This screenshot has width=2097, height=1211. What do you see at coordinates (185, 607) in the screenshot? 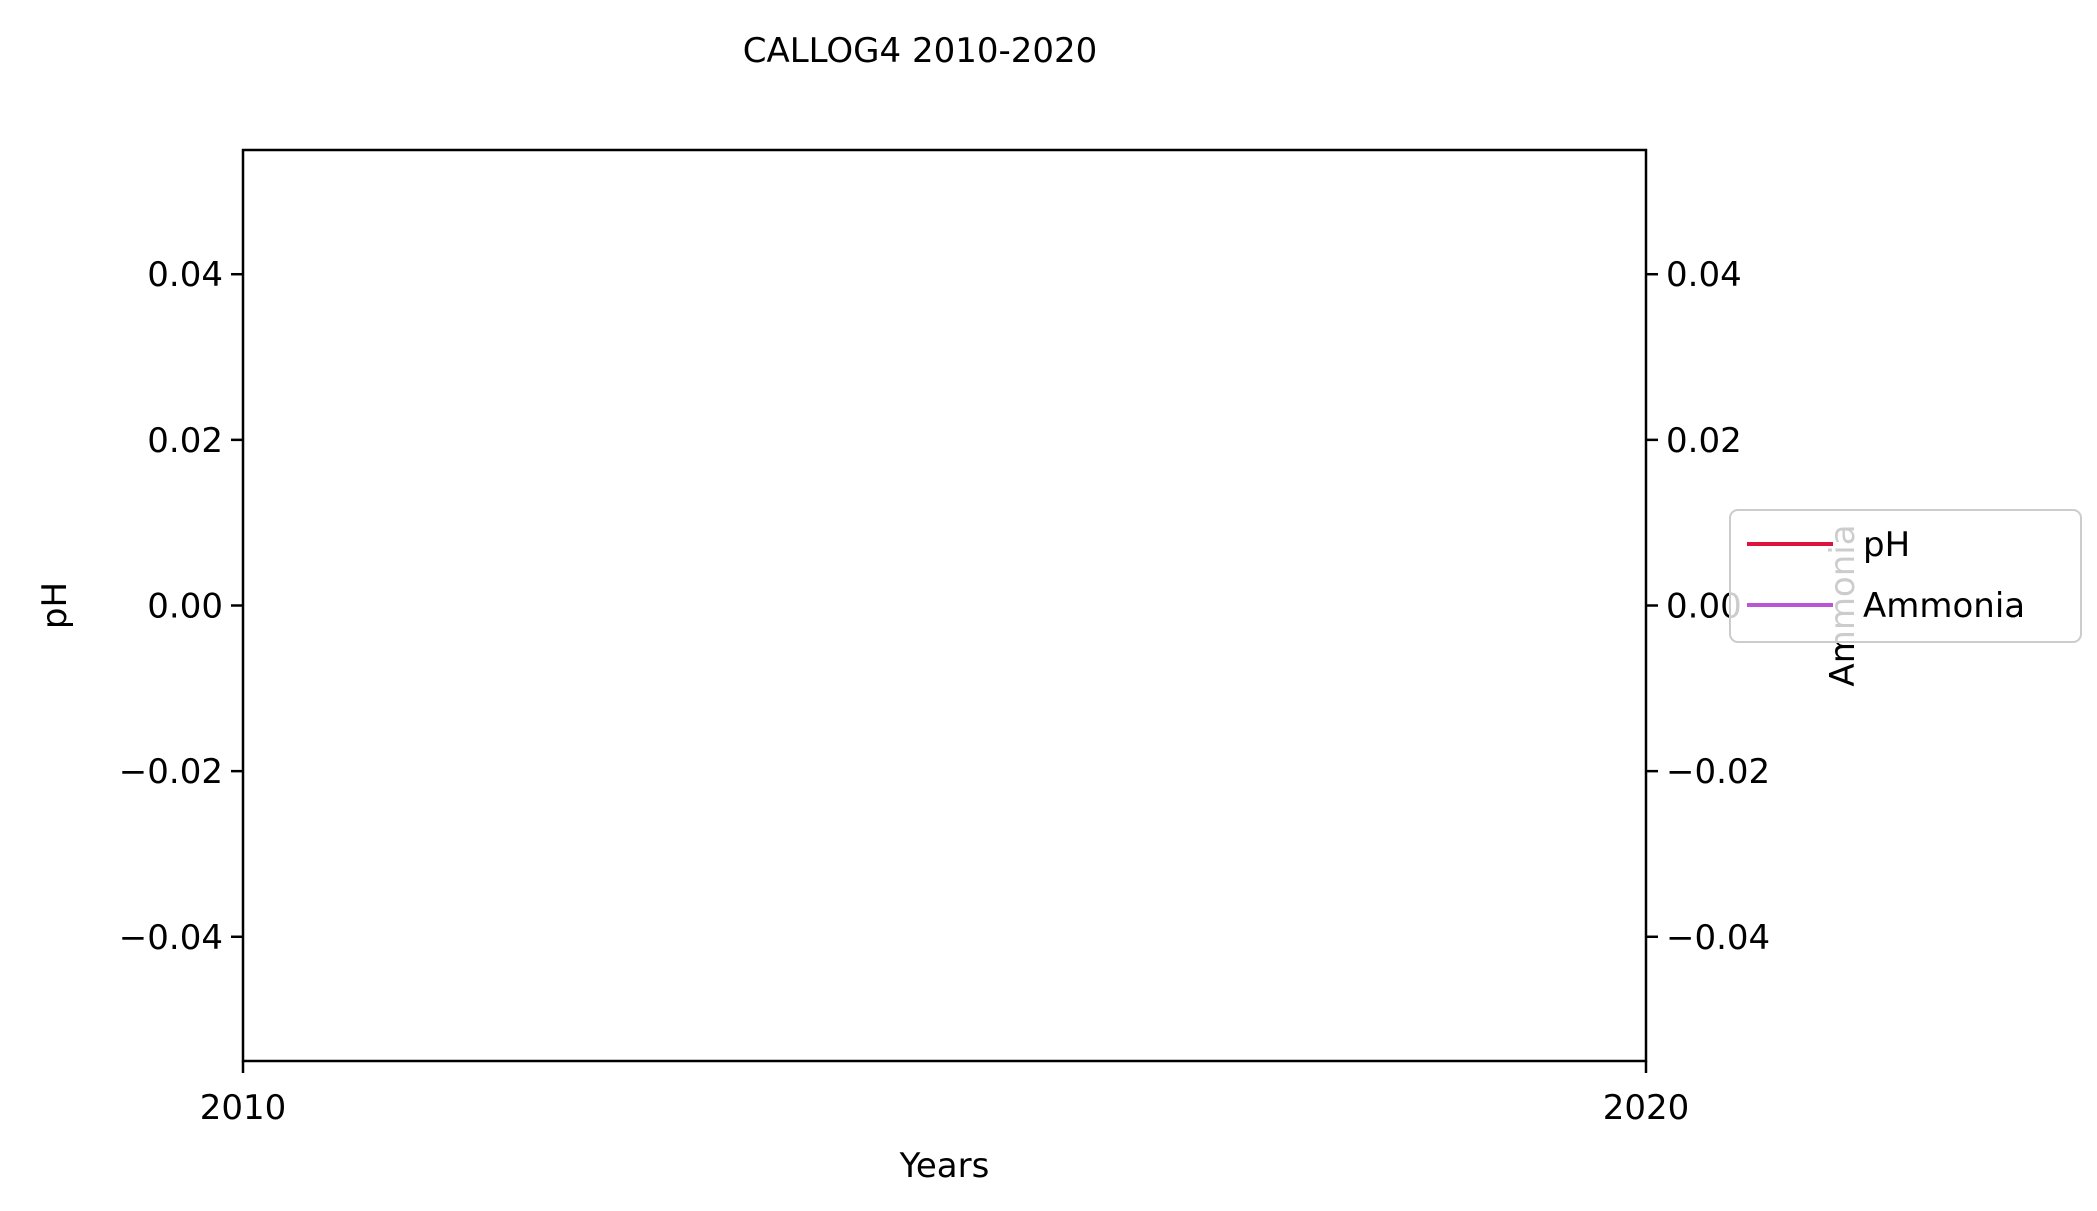
I see `y-left-tick-label: 0.00` at bounding box center [185, 607].